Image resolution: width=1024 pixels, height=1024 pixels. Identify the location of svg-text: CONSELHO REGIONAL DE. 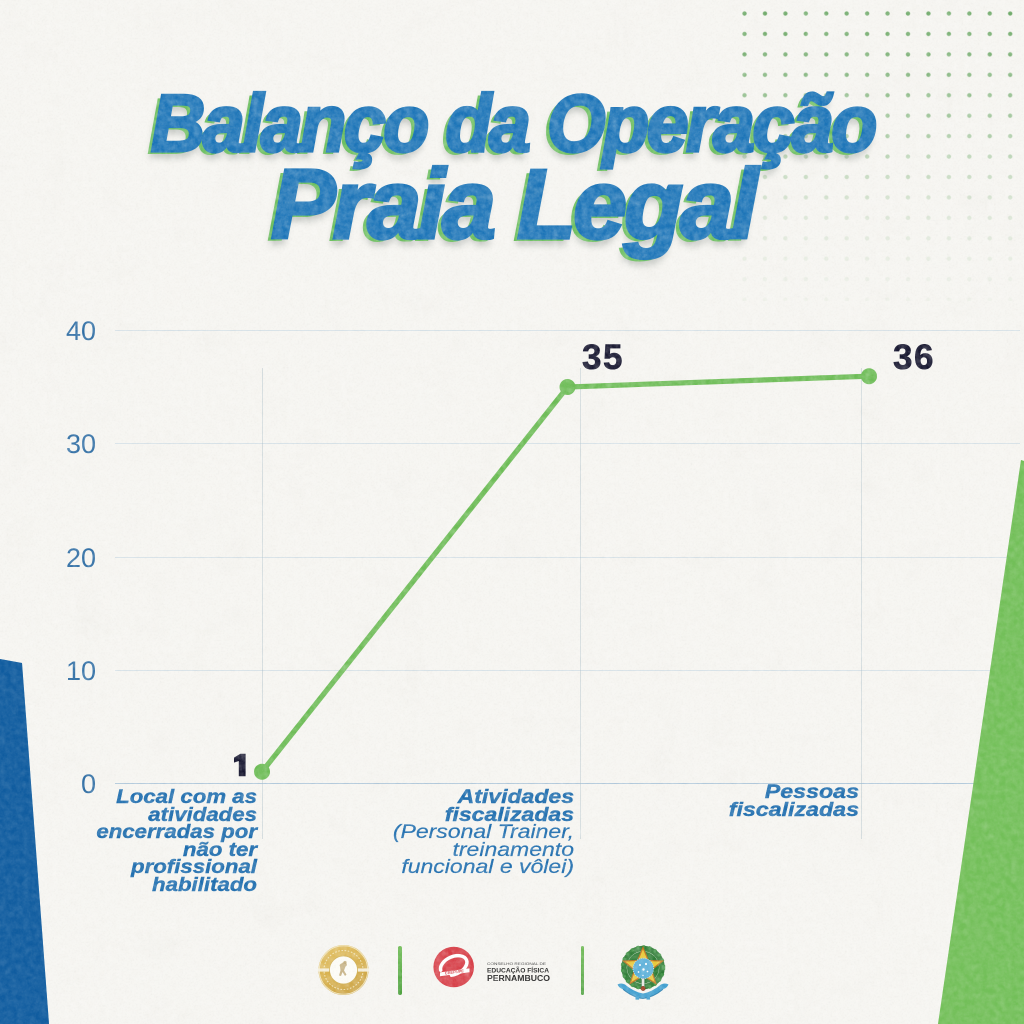
(516, 963).